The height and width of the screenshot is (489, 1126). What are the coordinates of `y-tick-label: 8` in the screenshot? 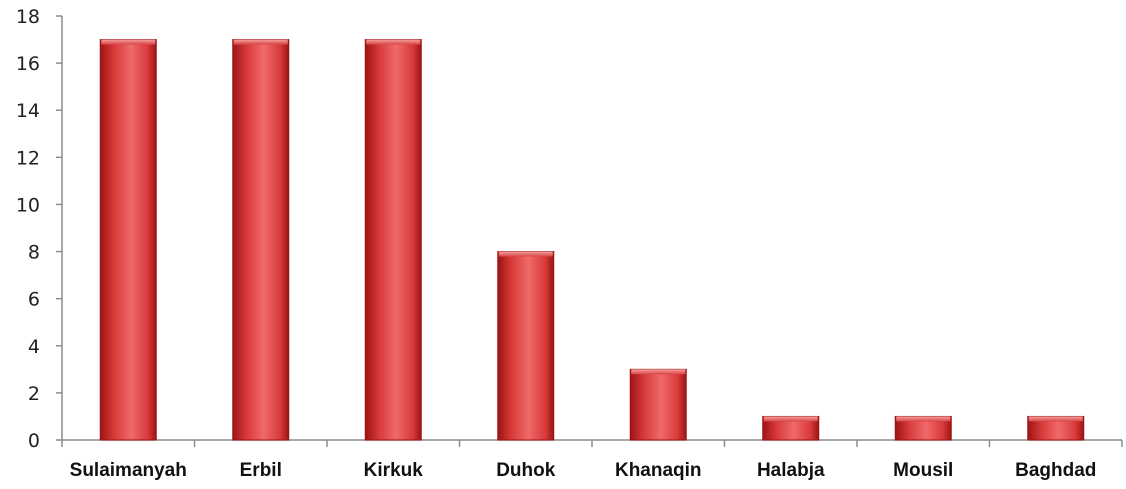 It's located at (34, 253).